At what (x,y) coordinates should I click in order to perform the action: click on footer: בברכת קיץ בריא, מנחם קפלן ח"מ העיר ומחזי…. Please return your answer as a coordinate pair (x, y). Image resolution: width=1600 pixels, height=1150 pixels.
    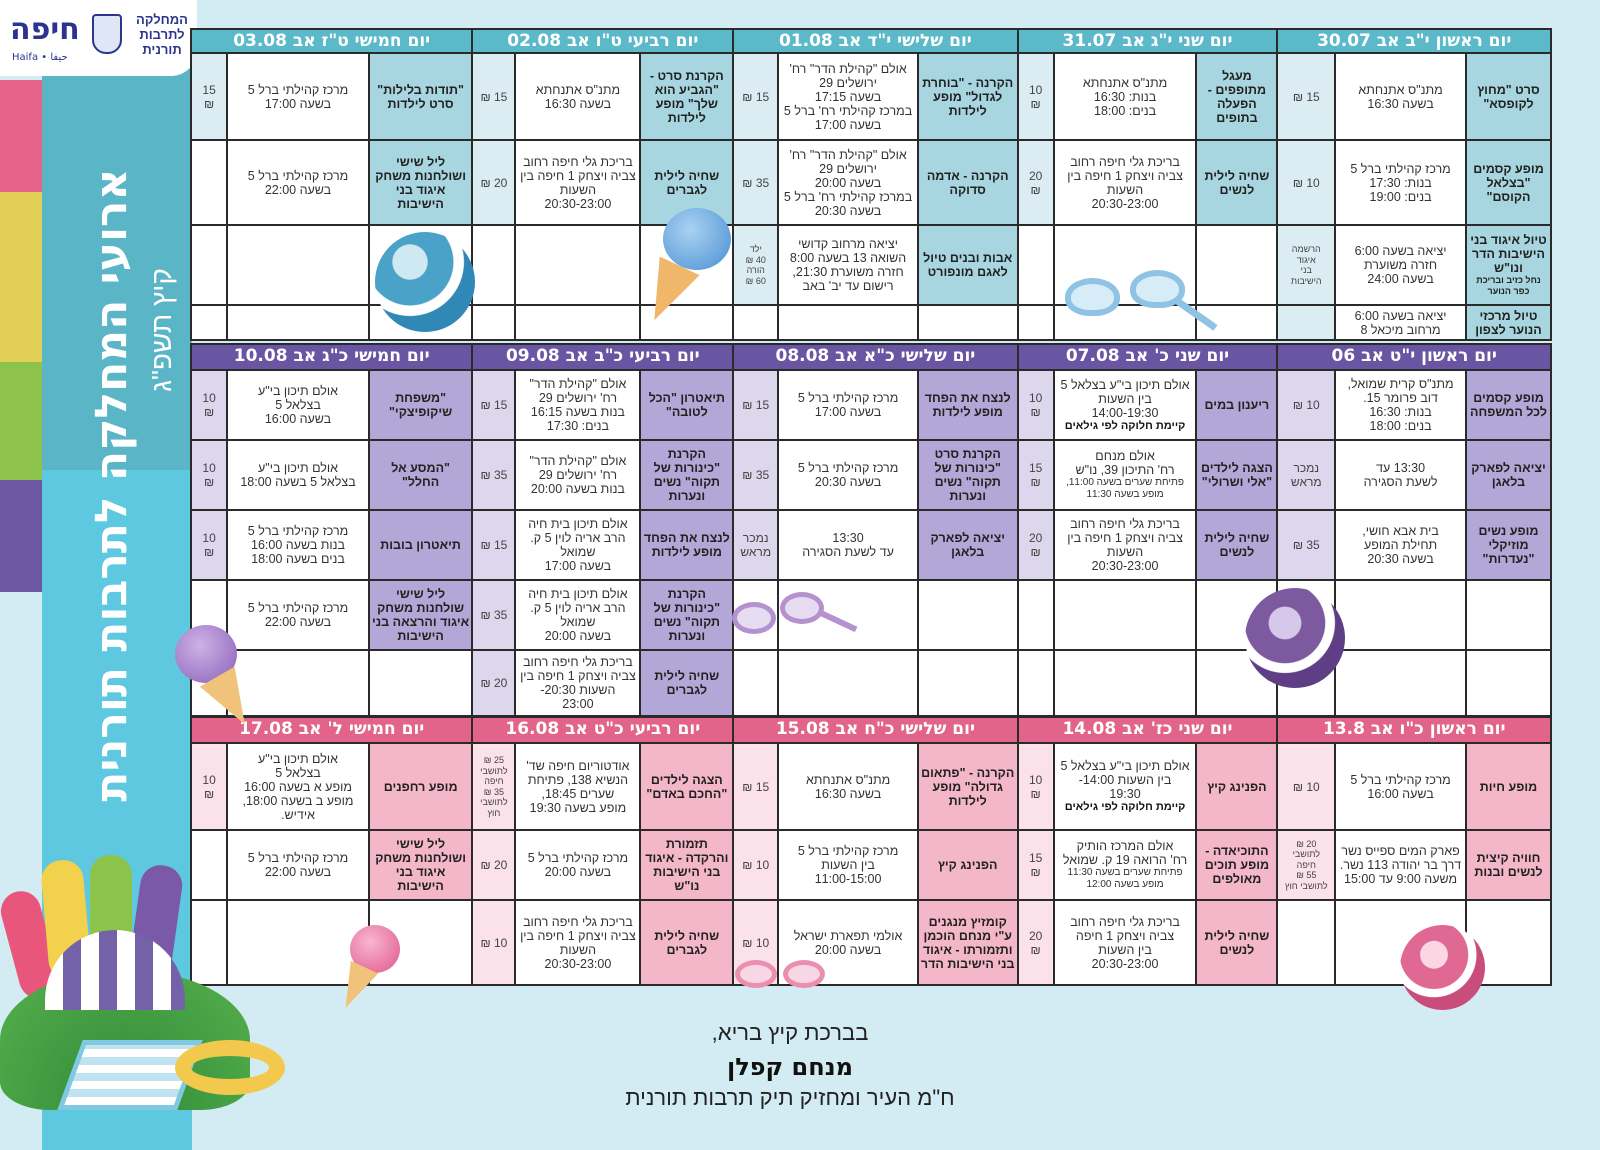
    Looking at the image, I should click on (790, 1064).